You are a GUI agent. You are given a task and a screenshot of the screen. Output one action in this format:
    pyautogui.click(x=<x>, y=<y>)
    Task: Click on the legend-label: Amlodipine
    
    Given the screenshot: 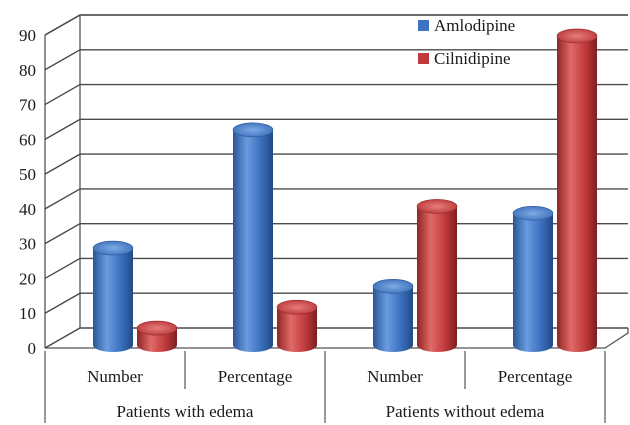 What is the action you would take?
    pyautogui.click(x=474, y=25)
    